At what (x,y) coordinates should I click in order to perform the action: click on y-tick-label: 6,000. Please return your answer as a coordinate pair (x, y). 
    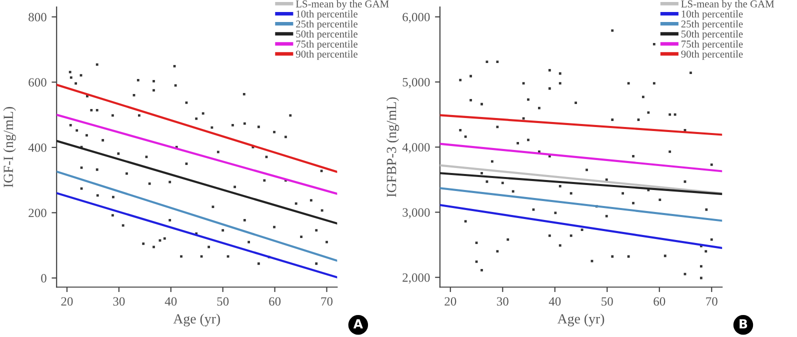
    Looking at the image, I should click on (416, 18).